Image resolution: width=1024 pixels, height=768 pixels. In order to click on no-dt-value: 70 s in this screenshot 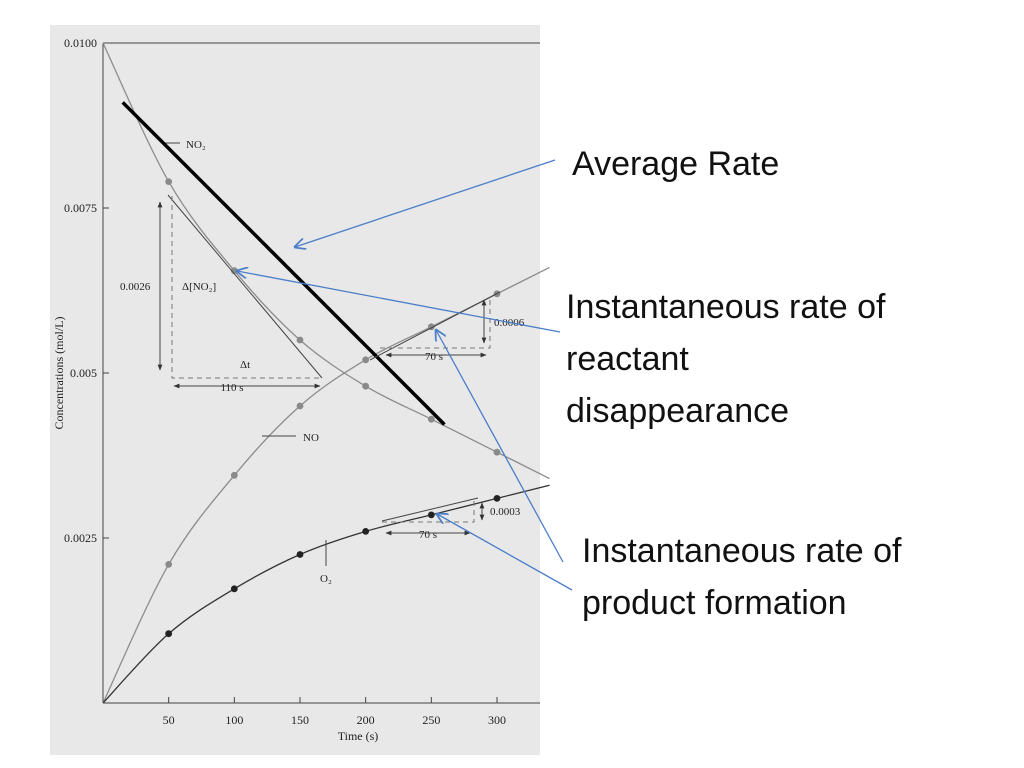, I will do `click(434, 357)`.